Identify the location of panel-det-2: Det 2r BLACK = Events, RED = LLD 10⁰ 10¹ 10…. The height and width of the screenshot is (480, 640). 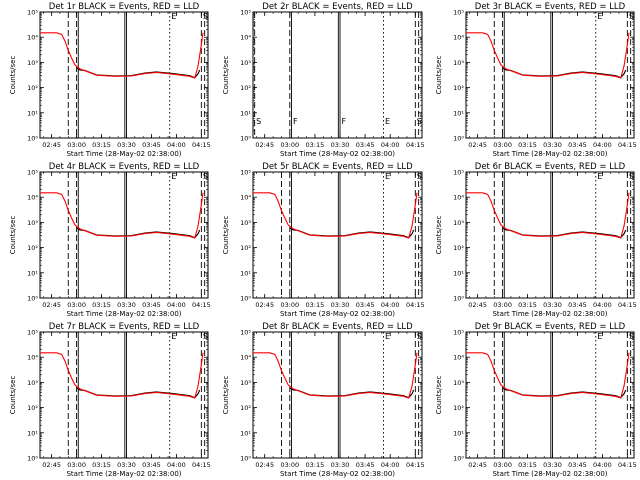
(323, 80).